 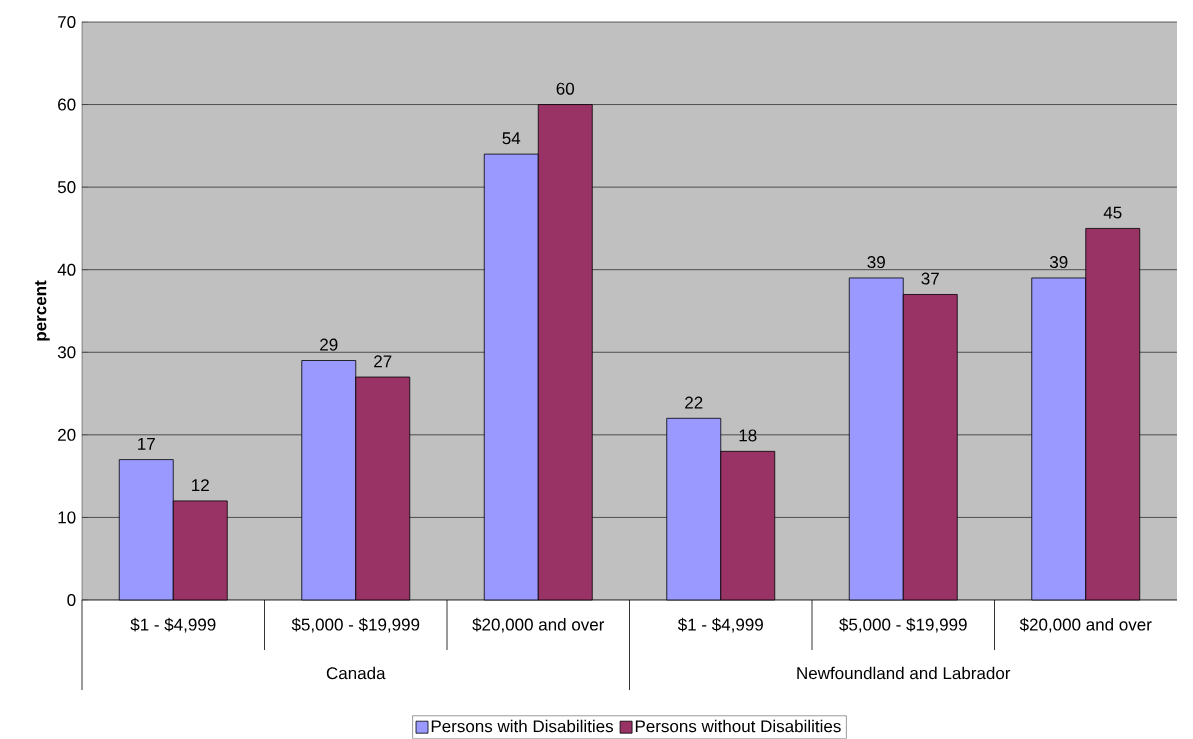 What do you see at coordinates (694, 402) in the screenshot?
I see `data-label: 22` at bounding box center [694, 402].